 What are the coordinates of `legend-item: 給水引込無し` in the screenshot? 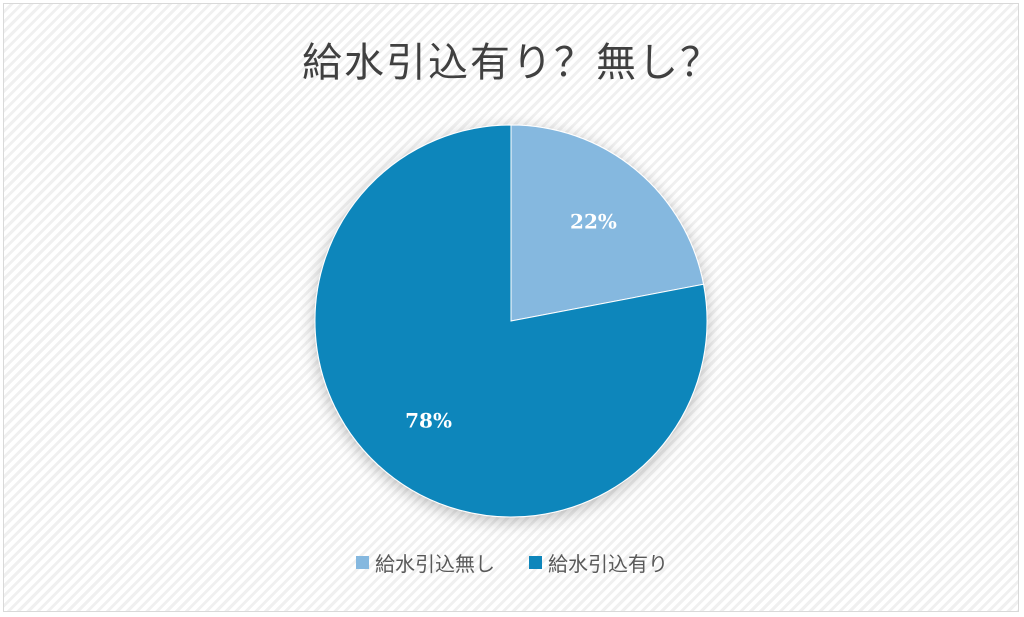 It's located at (425, 562).